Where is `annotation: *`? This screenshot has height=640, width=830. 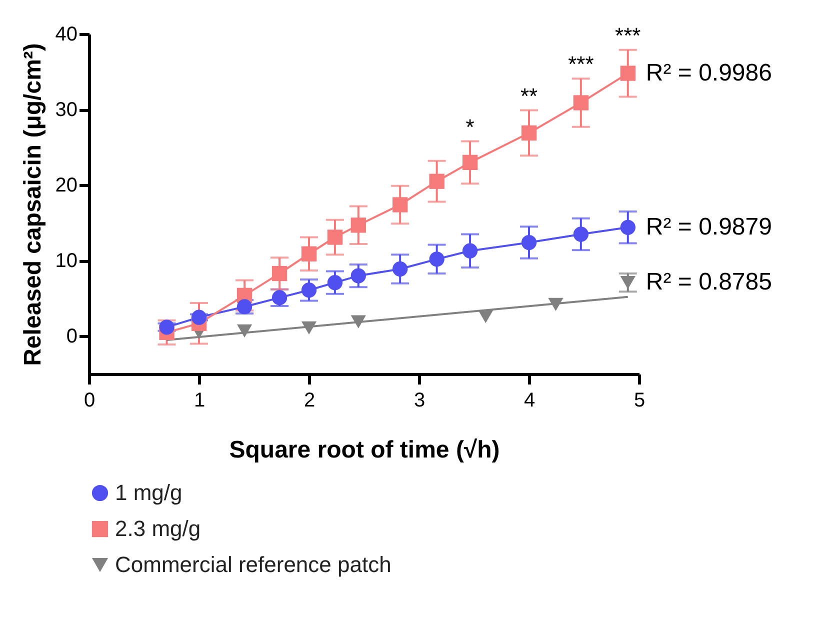 annotation: * is located at coordinates (470, 127).